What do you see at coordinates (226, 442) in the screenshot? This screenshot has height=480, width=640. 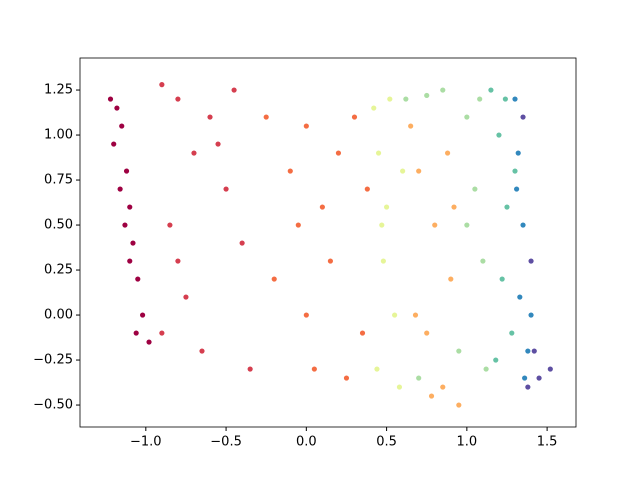 I see `x-tick-label: −0.5` at bounding box center [226, 442].